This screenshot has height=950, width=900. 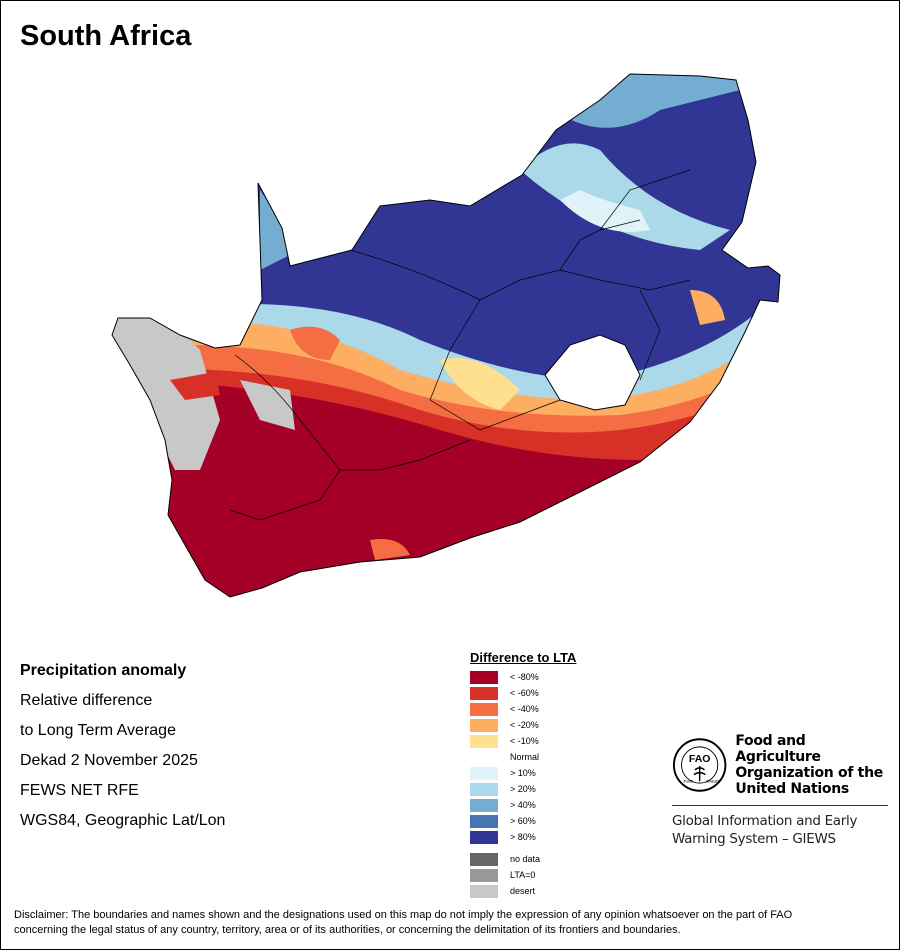 I want to click on legend-item: LTA=0, so click(x=523, y=875).